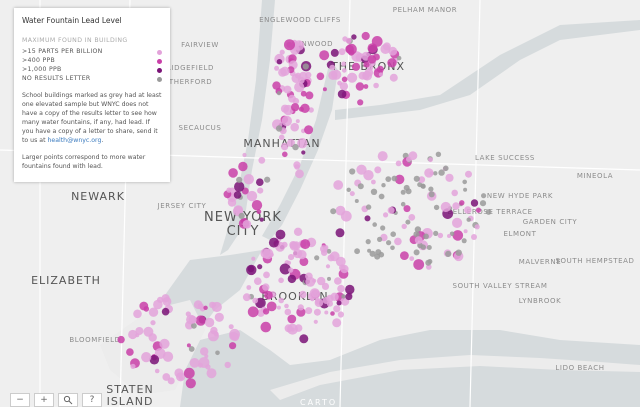 The height and width of the screenshot is (407, 640). What do you see at coordinates (92, 400) in the screenshot?
I see `help-button: ?` at bounding box center [92, 400].